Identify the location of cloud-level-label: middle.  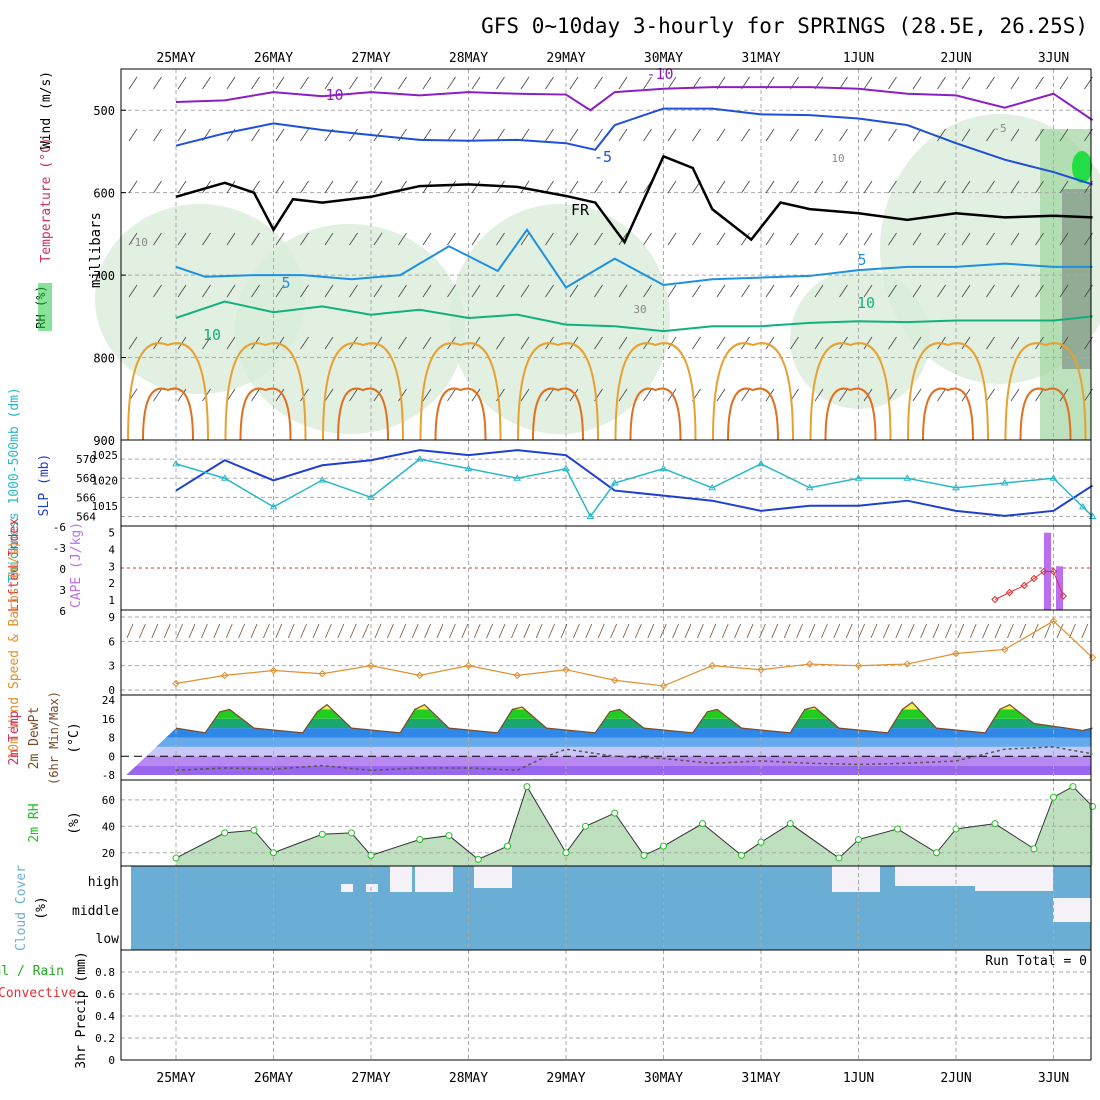
(95, 911).